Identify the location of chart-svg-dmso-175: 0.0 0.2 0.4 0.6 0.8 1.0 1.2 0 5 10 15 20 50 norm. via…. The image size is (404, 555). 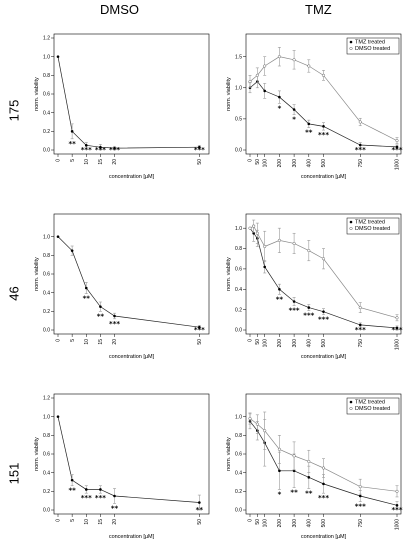
(122, 106).